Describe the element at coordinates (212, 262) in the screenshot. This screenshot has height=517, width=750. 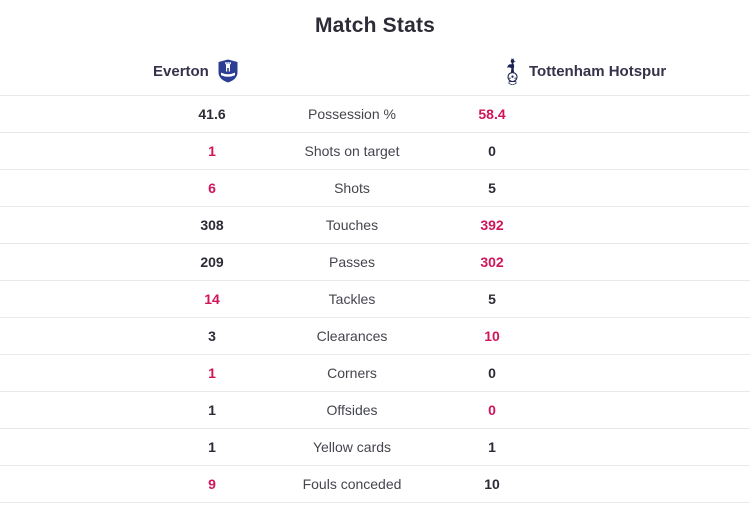
I see `home-value: 209` at that location.